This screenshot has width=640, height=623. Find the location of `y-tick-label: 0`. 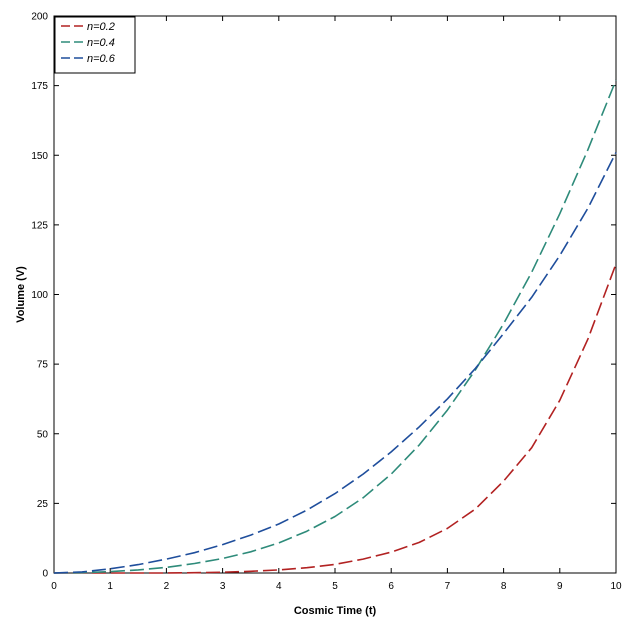

y-tick-label: 0 is located at coordinates (45, 574).